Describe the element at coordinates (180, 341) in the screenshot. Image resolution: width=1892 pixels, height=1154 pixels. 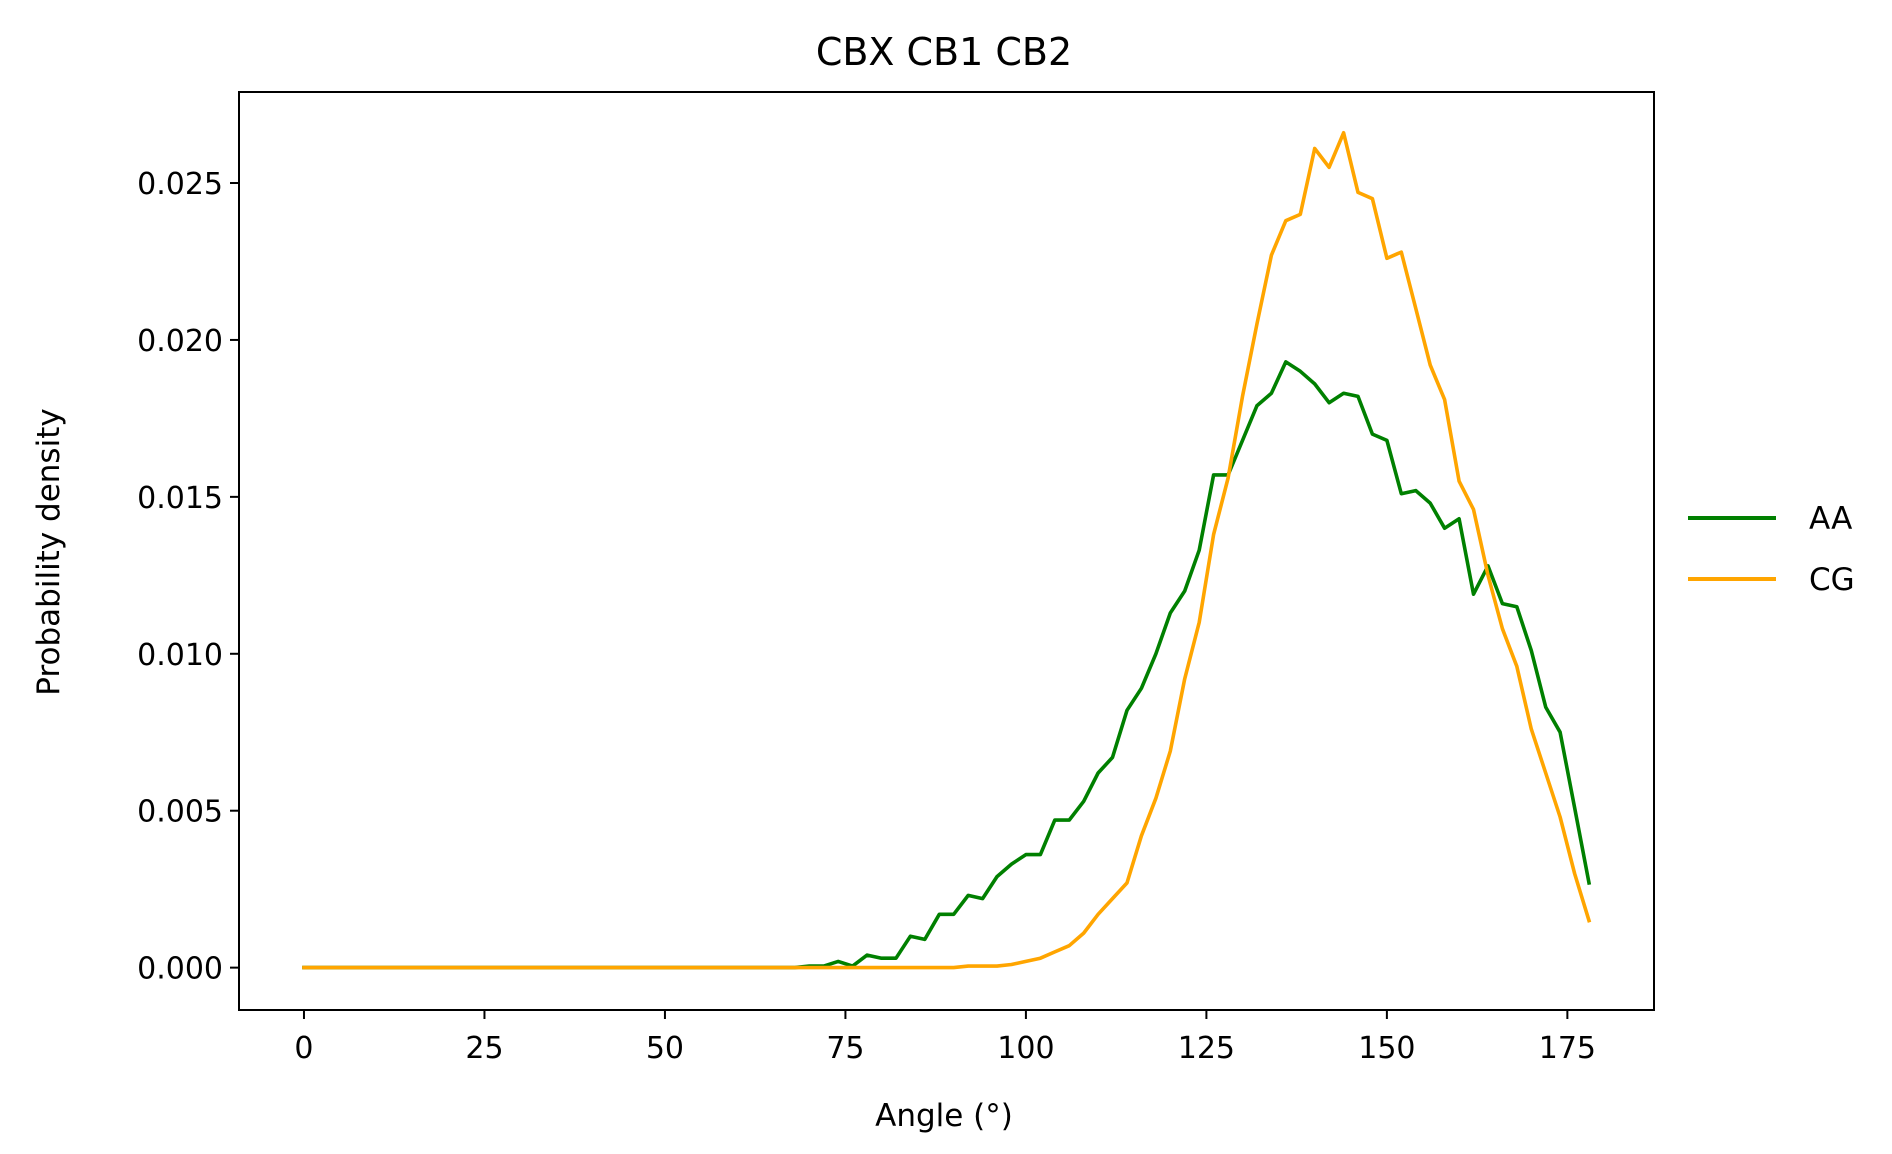
I see `y-tick-label: 0.020` at that location.